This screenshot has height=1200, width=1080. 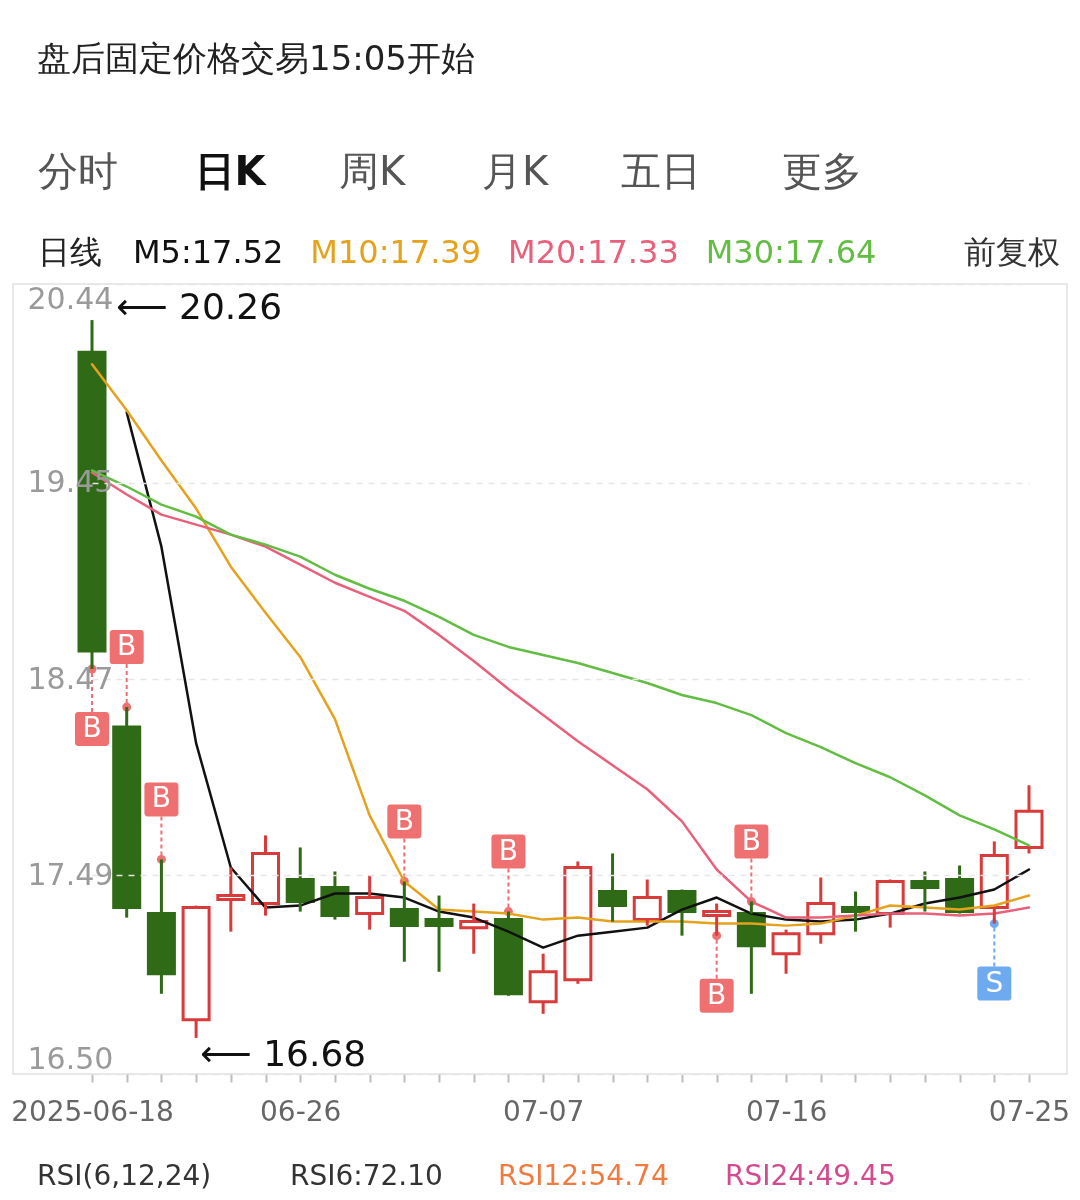 I want to click on text: M20:17.33, so click(x=593, y=252).